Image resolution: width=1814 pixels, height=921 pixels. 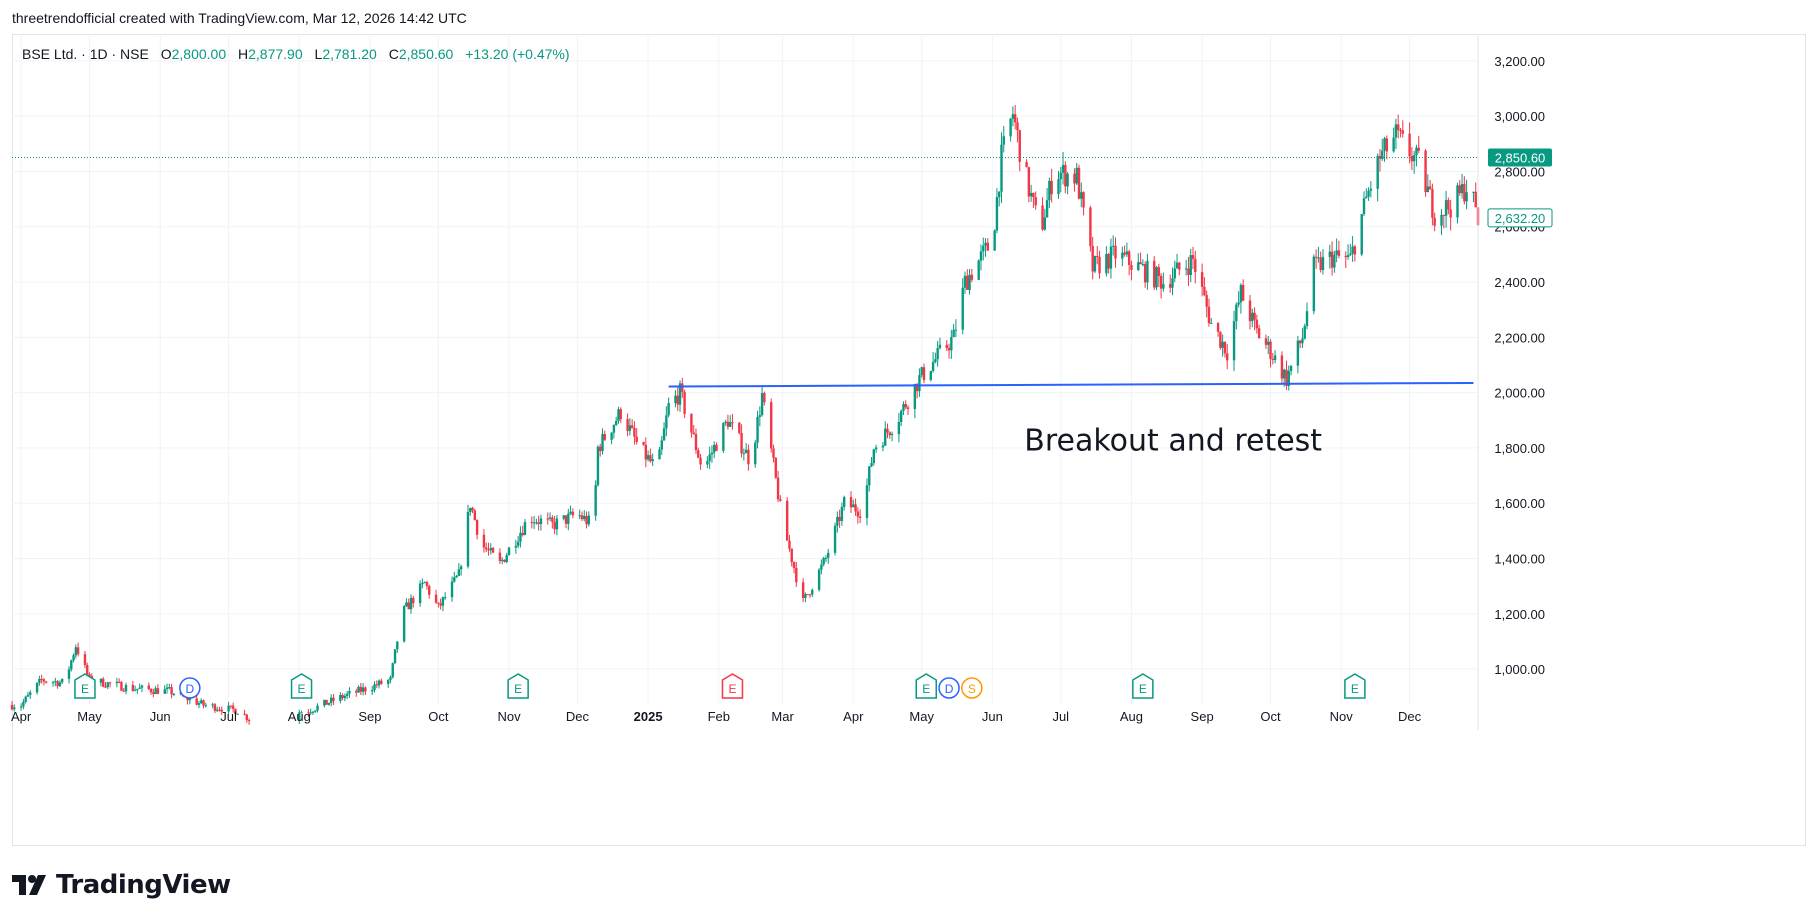 I want to click on symbol-label: BSE Ltd. · 1D · NSE, so click(x=85, y=54).